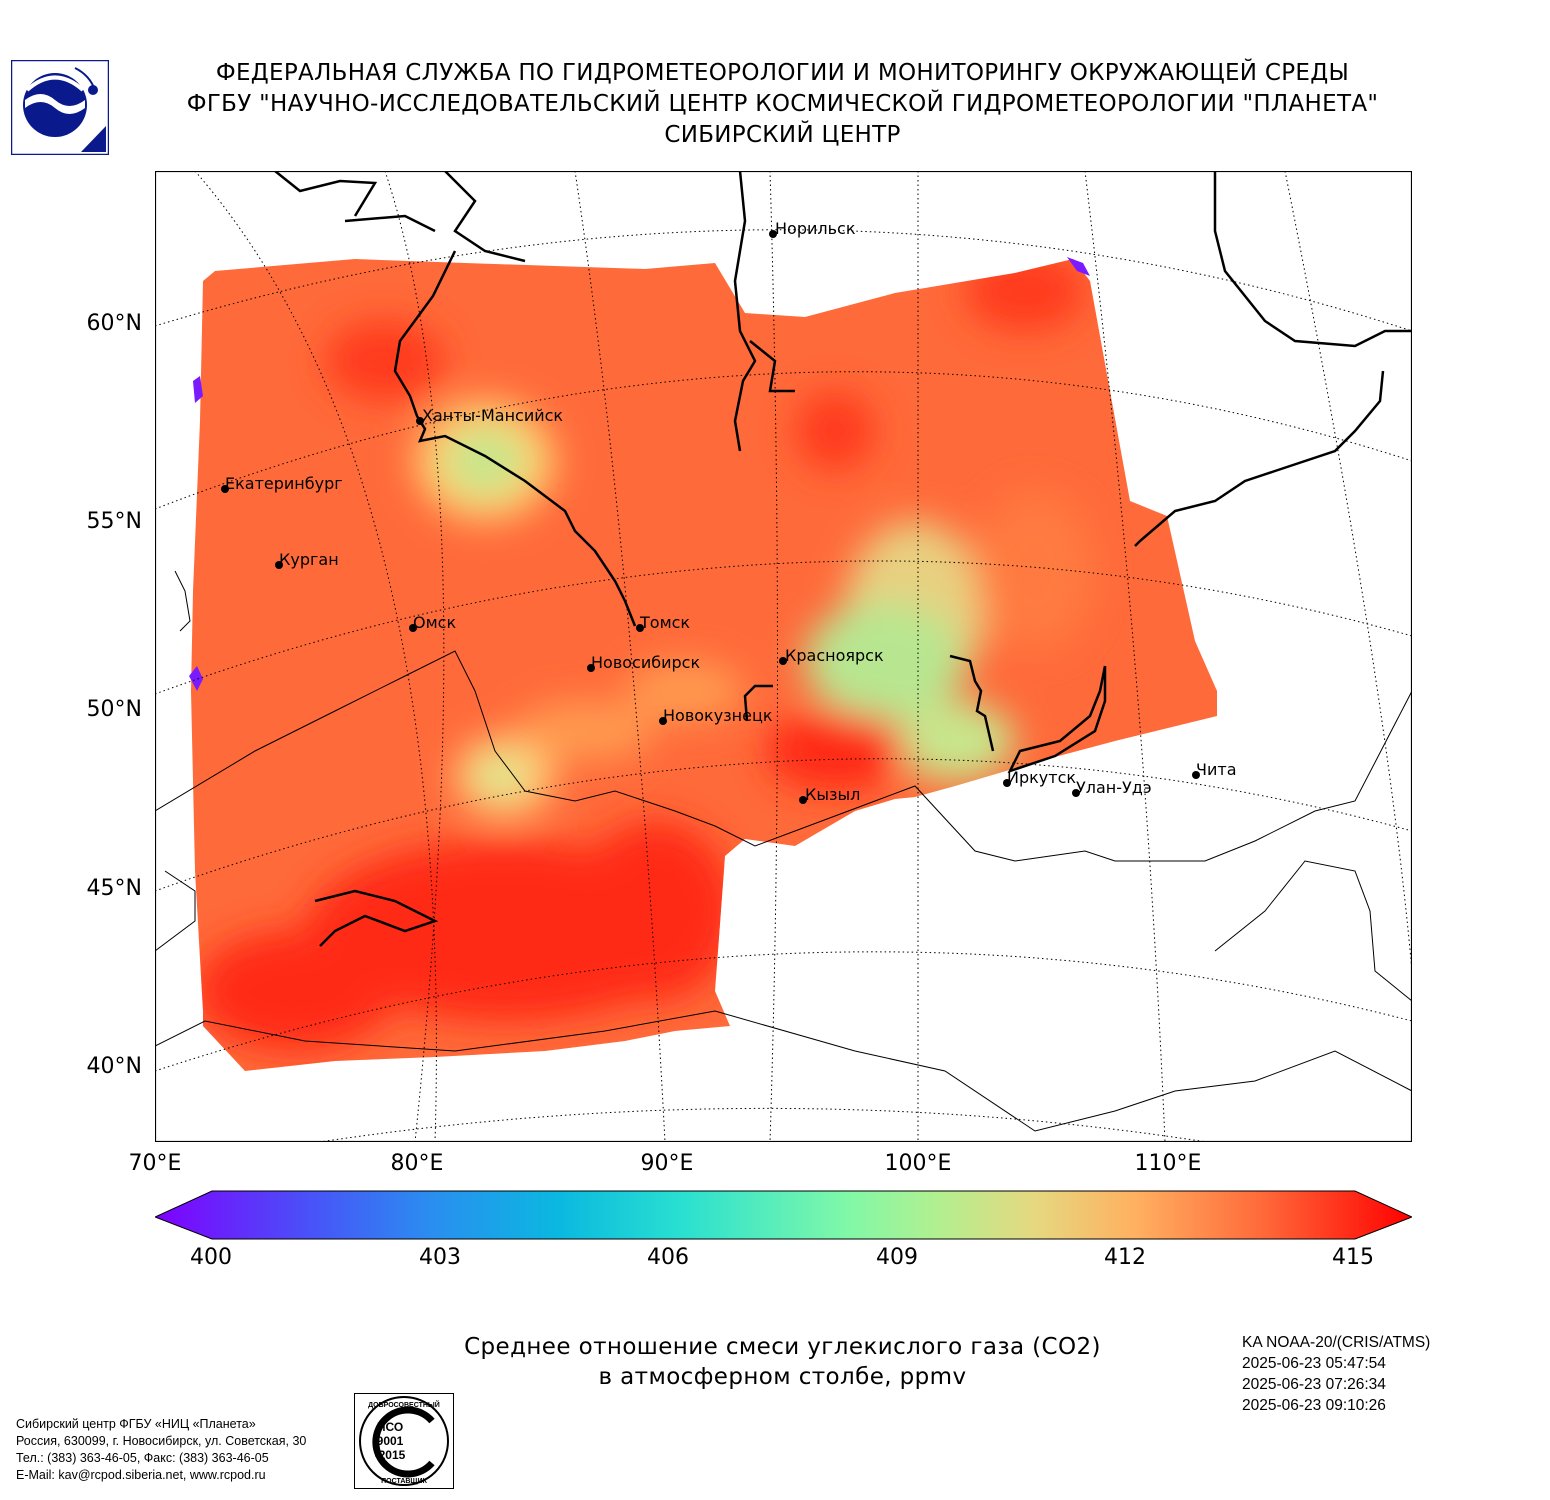  I want to click on iso-line-3: -2015, so click(390, 1455).